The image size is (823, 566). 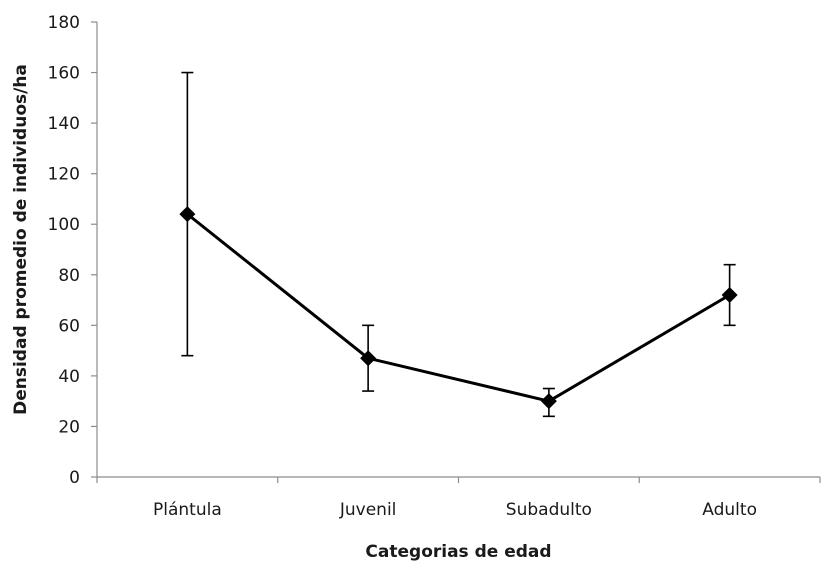 What do you see at coordinates (549, 510) in the screenshot?
I see `x-tick-label: Subadulto` at bounding box center [549, 510].